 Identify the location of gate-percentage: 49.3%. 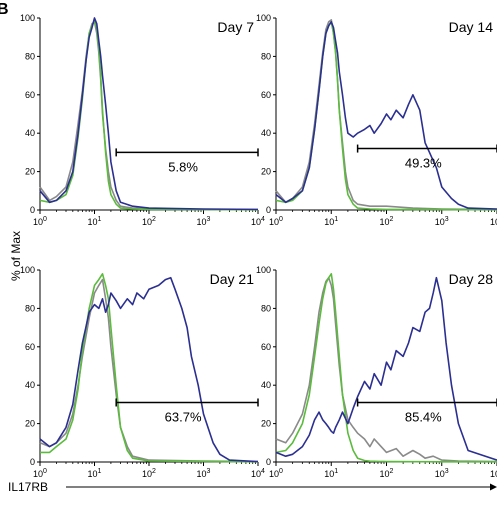
(423, 163).